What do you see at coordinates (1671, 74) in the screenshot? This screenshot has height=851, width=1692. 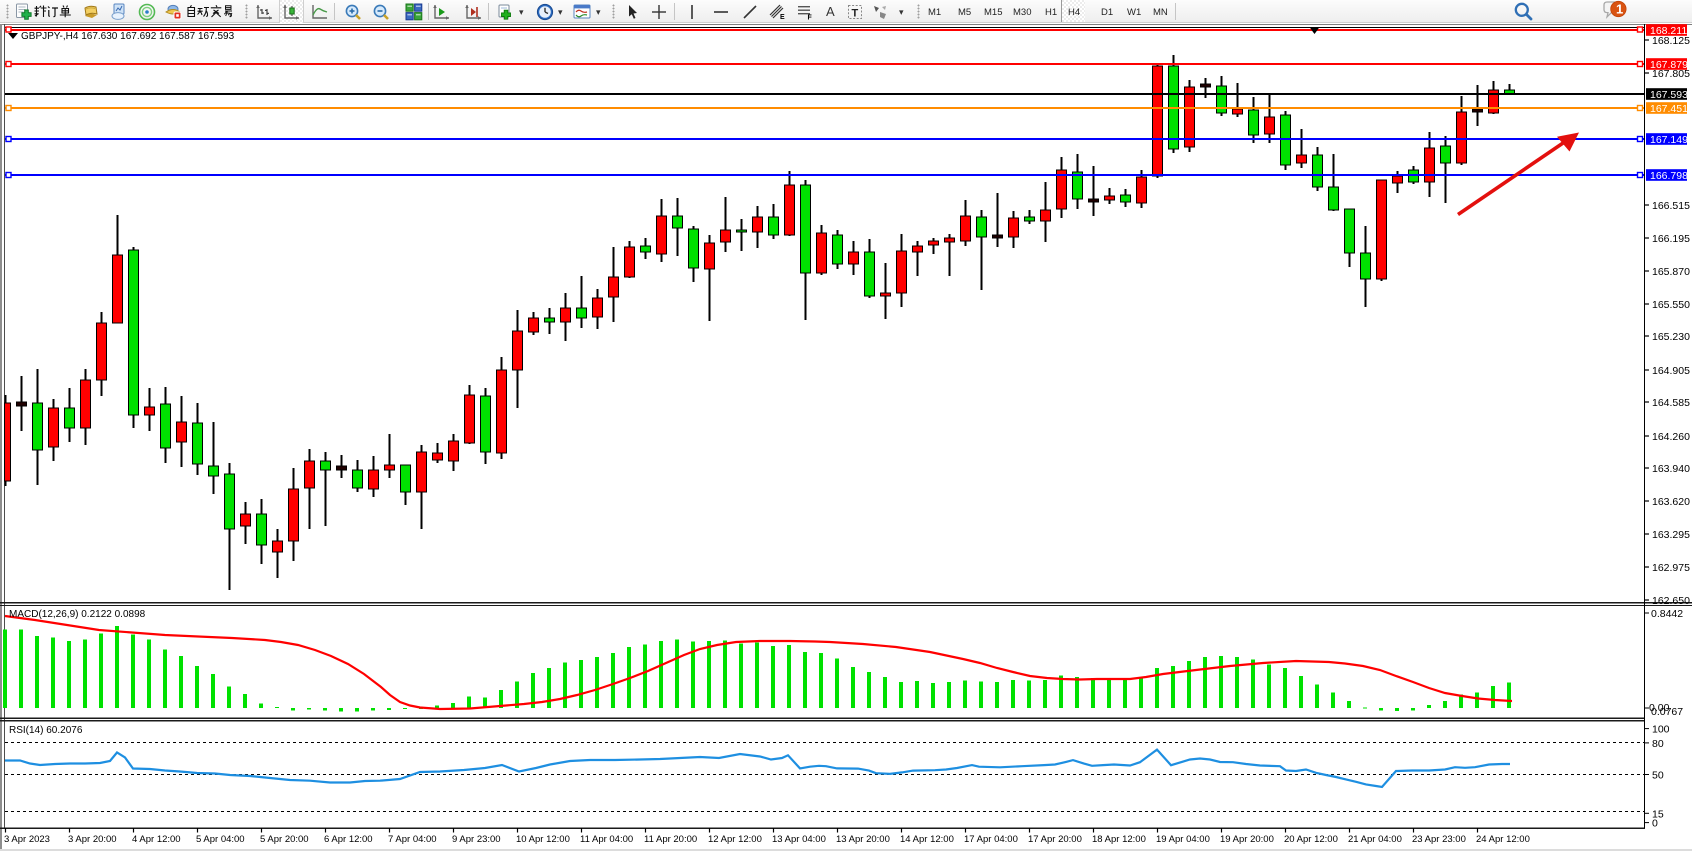 I see `svg-text: 167.805` at bounding box center [1671, 74].